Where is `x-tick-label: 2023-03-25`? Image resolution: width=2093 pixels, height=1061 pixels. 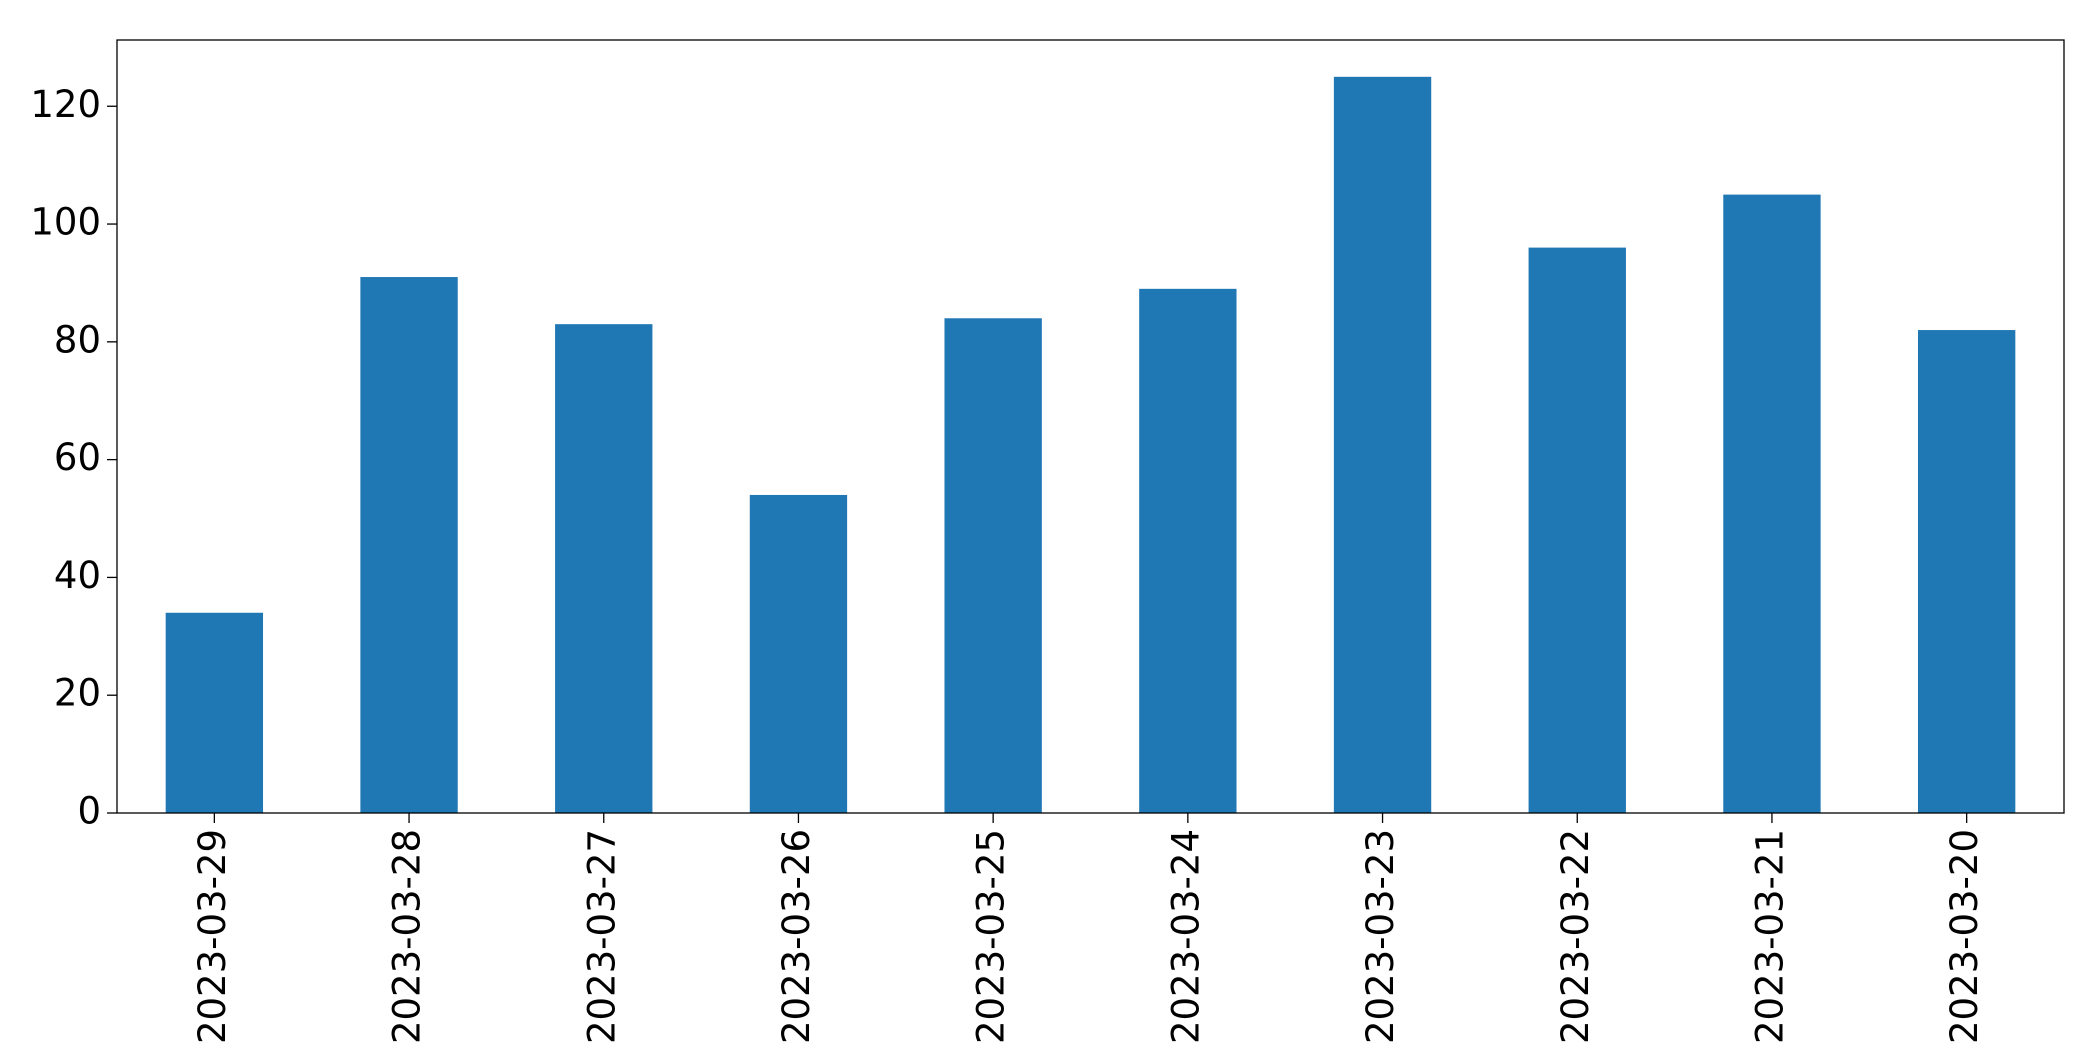
x-tick-label: 2023-03-25 is located at coordinates (991, 936).